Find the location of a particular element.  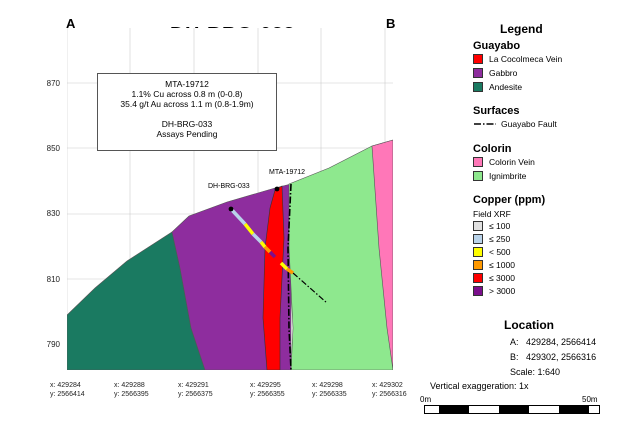

legend-item-label: ≤ 1000 is located at coordinates (502, 265).